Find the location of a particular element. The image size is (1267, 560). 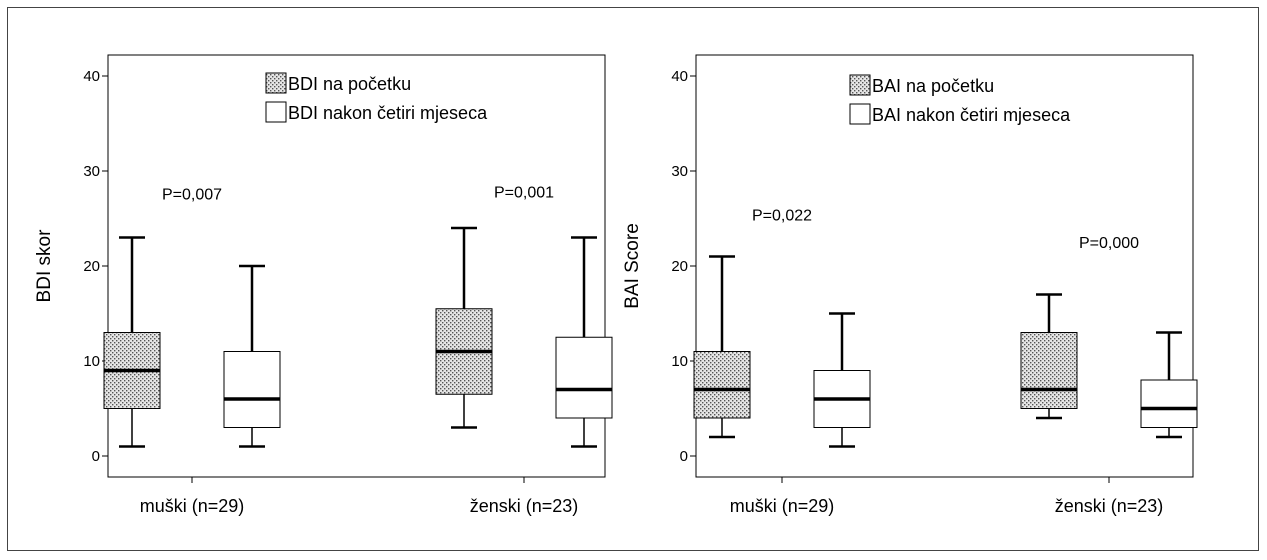

y-axis-title: BDI skor is located at coordinates (44, 266).